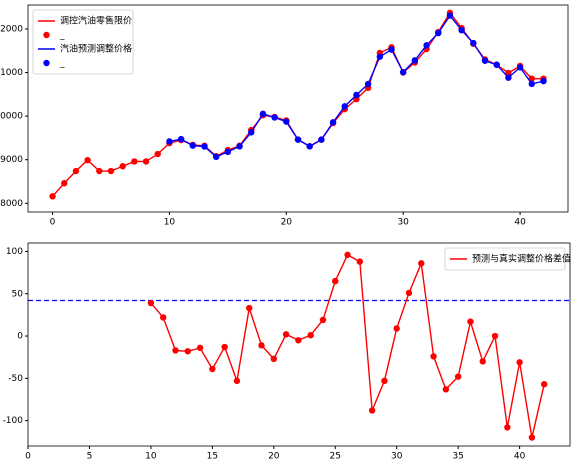 Image resolution: width=576 pixels, height=464 pixels. I want to click on y-tick-label: 100, so click(14, 252).